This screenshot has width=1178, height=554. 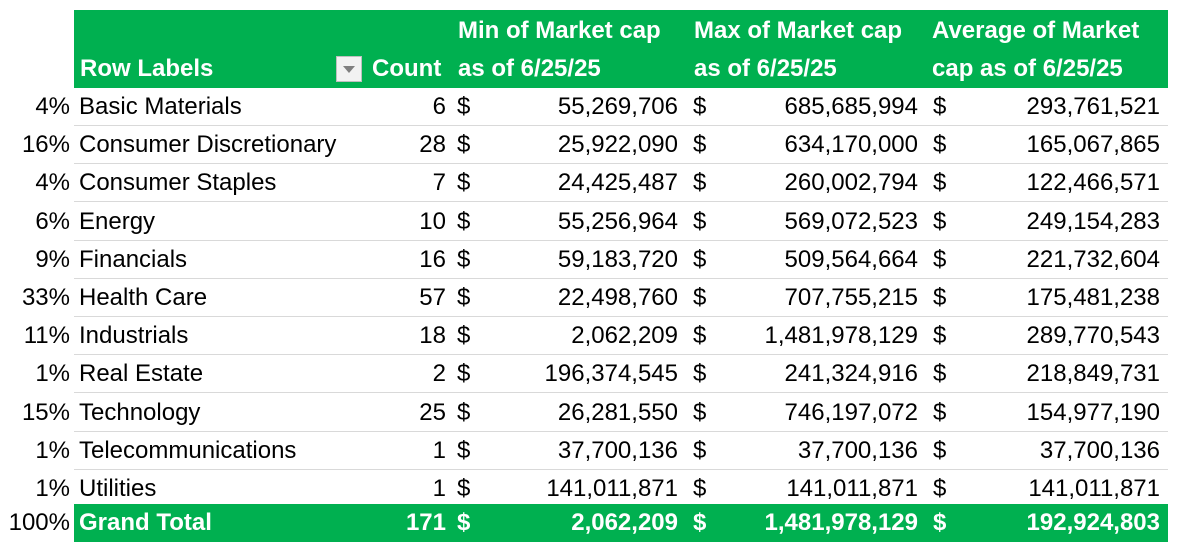 What do you see at coordinates (851, 183) in the screenshot?
I see `row-max-market-cap: 260,002,794` at bounding box center [851, 183].